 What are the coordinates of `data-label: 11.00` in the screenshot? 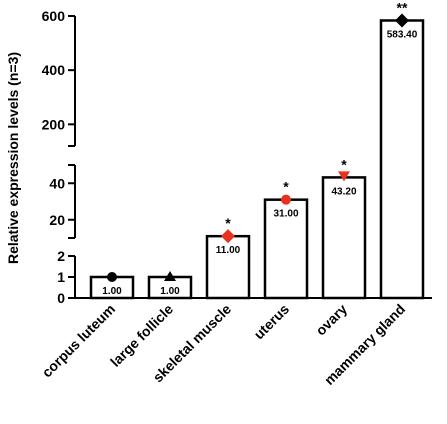 It's located at (228, 250).